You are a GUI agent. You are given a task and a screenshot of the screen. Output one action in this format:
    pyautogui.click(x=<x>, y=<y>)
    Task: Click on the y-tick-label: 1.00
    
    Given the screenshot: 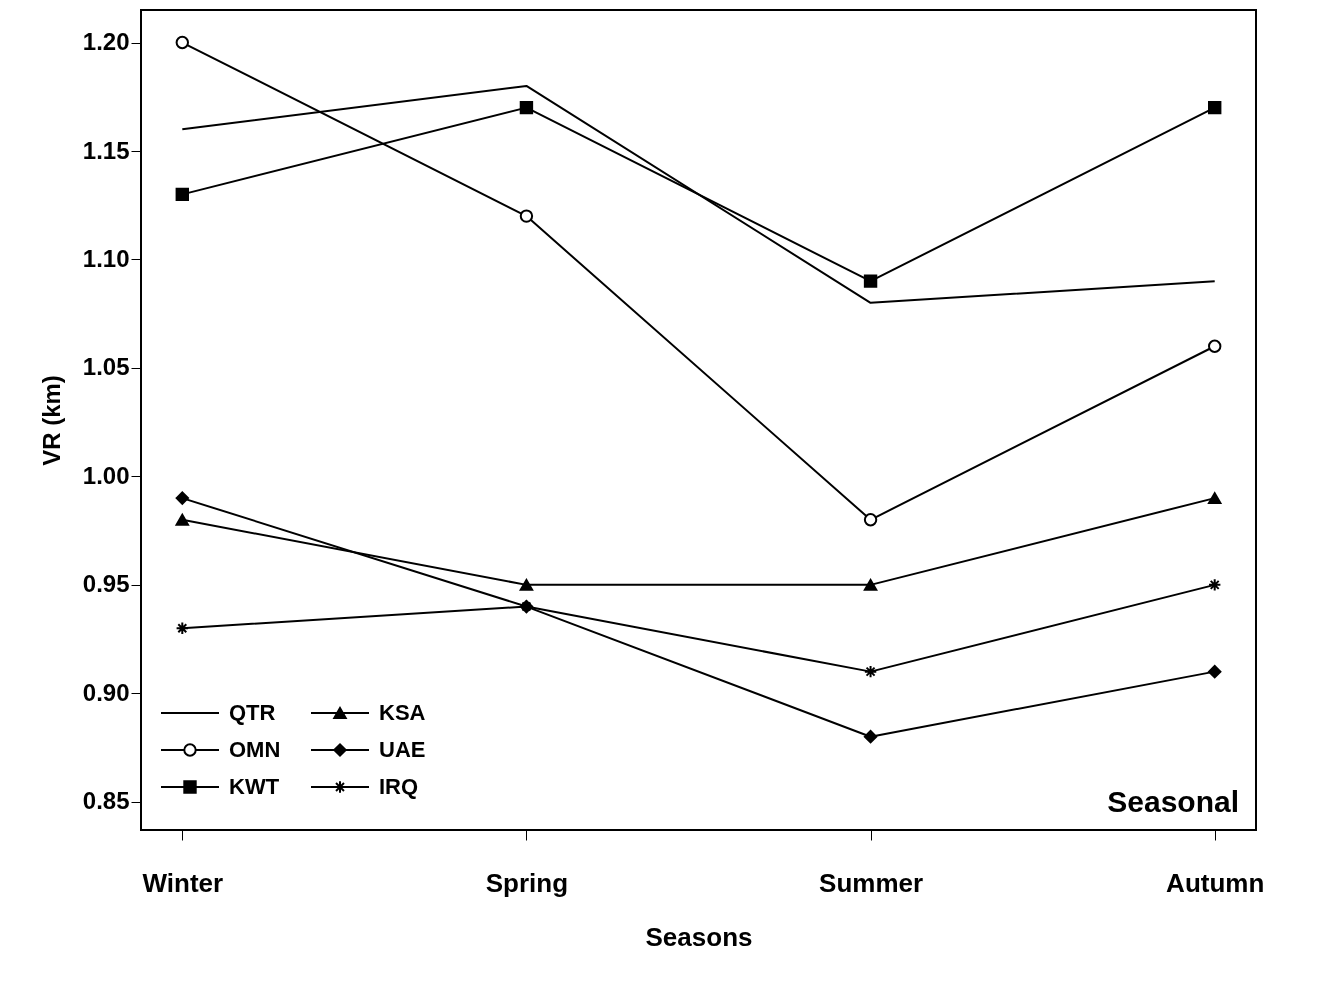 What is the action you would take?
    pyautogui.click(x=106, y=475)
    